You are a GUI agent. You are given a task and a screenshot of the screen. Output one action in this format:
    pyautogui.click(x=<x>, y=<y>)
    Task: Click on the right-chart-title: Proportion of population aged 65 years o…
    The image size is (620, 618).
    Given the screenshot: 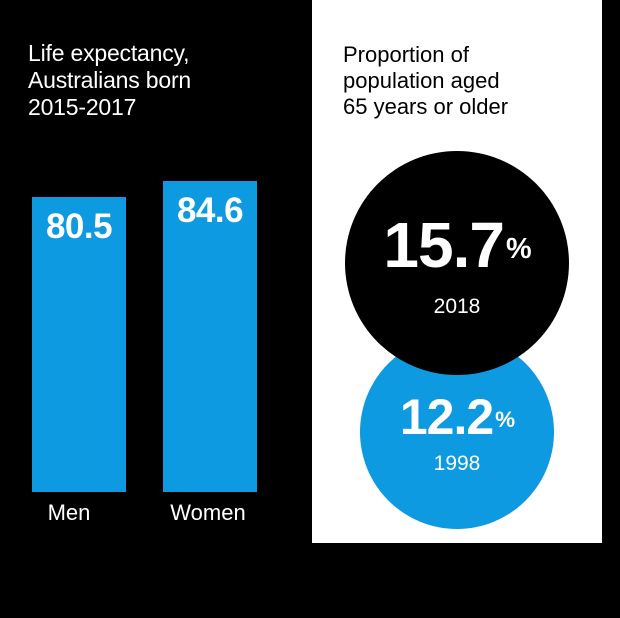 What is the action you would take?
    pyautogui.click(x=426, y=80)
    